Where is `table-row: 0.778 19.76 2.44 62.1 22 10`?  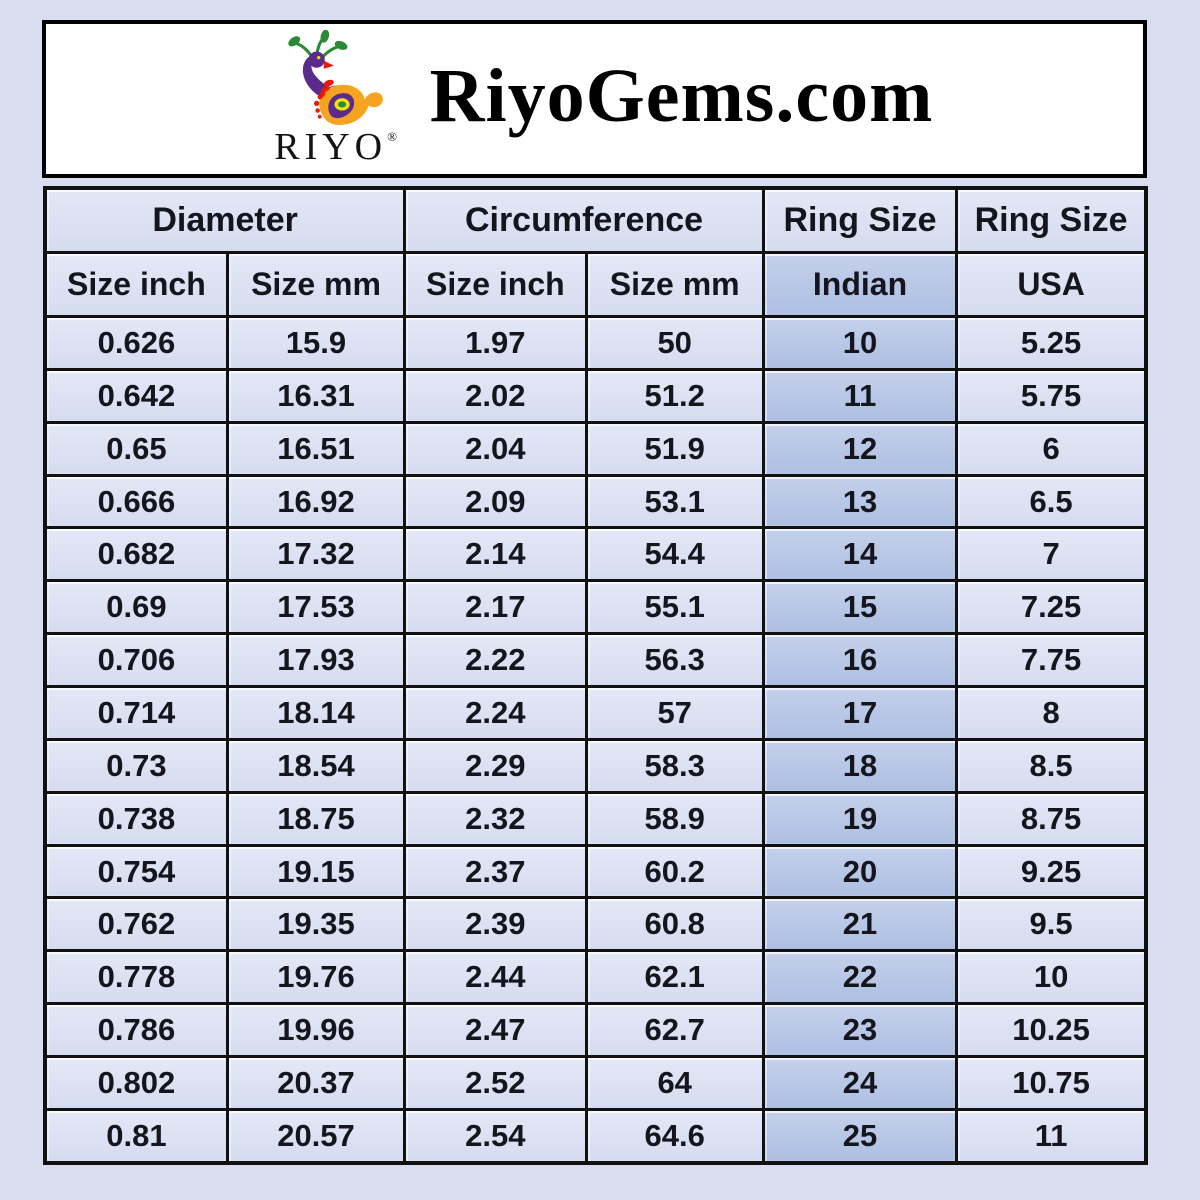
table-row: 0.778 19.76 2.44 62.1 22 10 is located at coordinates (595, 977).